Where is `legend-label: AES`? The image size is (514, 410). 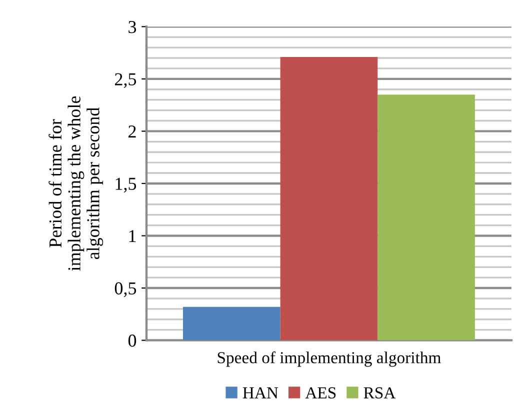
legend-label: AES is located at coordinates (320, 392).